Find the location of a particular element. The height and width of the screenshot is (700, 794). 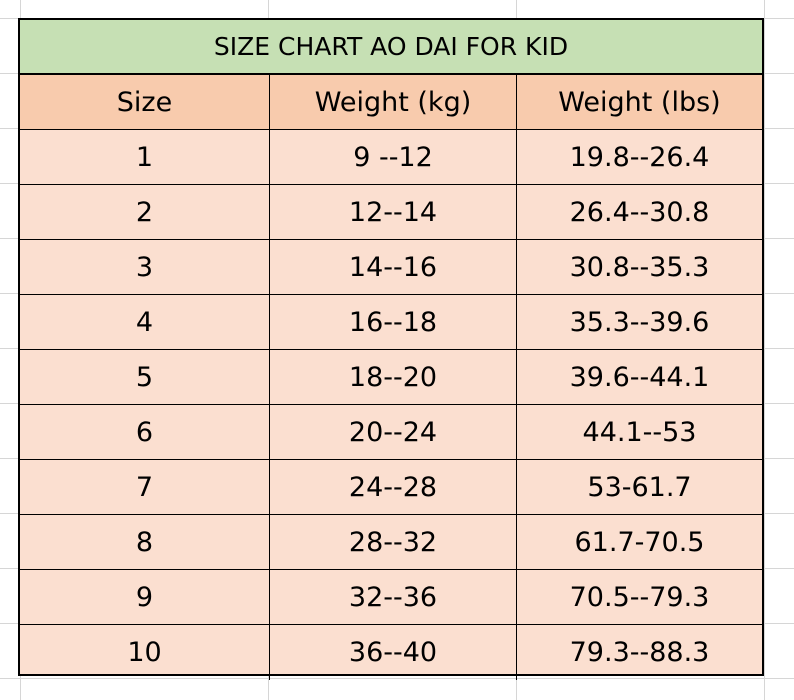

weight-kg-cell: 20--24 is located at coordinates (393, 432).